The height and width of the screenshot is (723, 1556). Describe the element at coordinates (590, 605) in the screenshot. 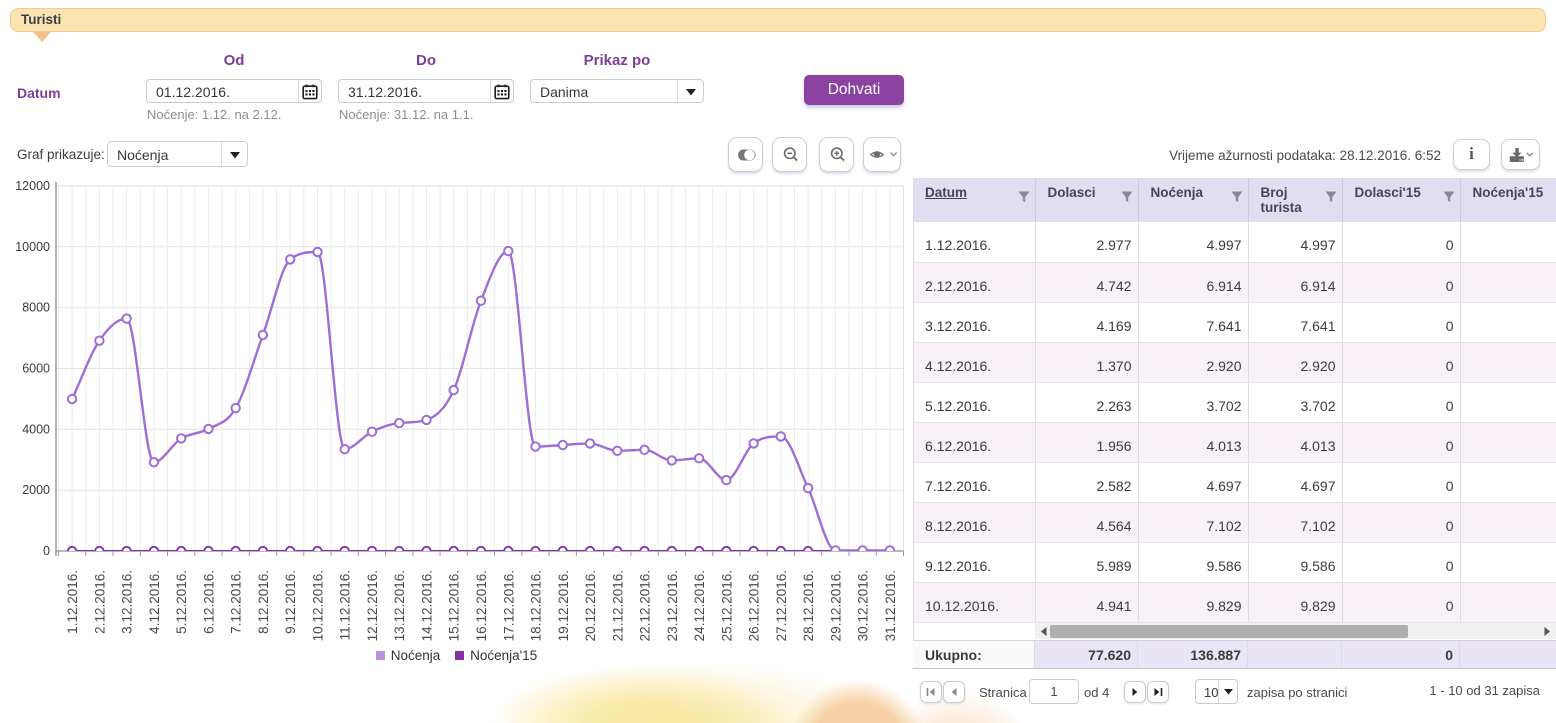

I see `svg-text: 20.12.2016.` at that location.